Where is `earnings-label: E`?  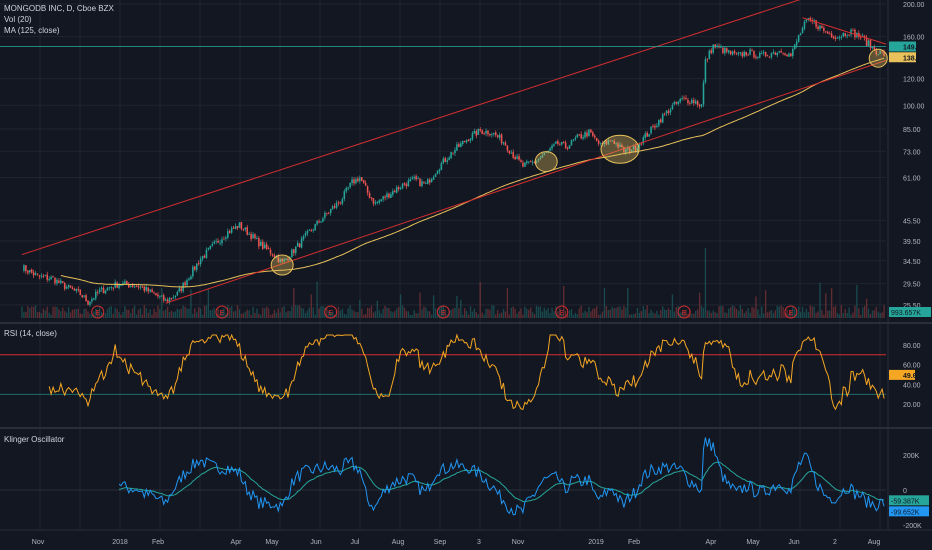
earnings-label: E is located at coordinates (330, 313).